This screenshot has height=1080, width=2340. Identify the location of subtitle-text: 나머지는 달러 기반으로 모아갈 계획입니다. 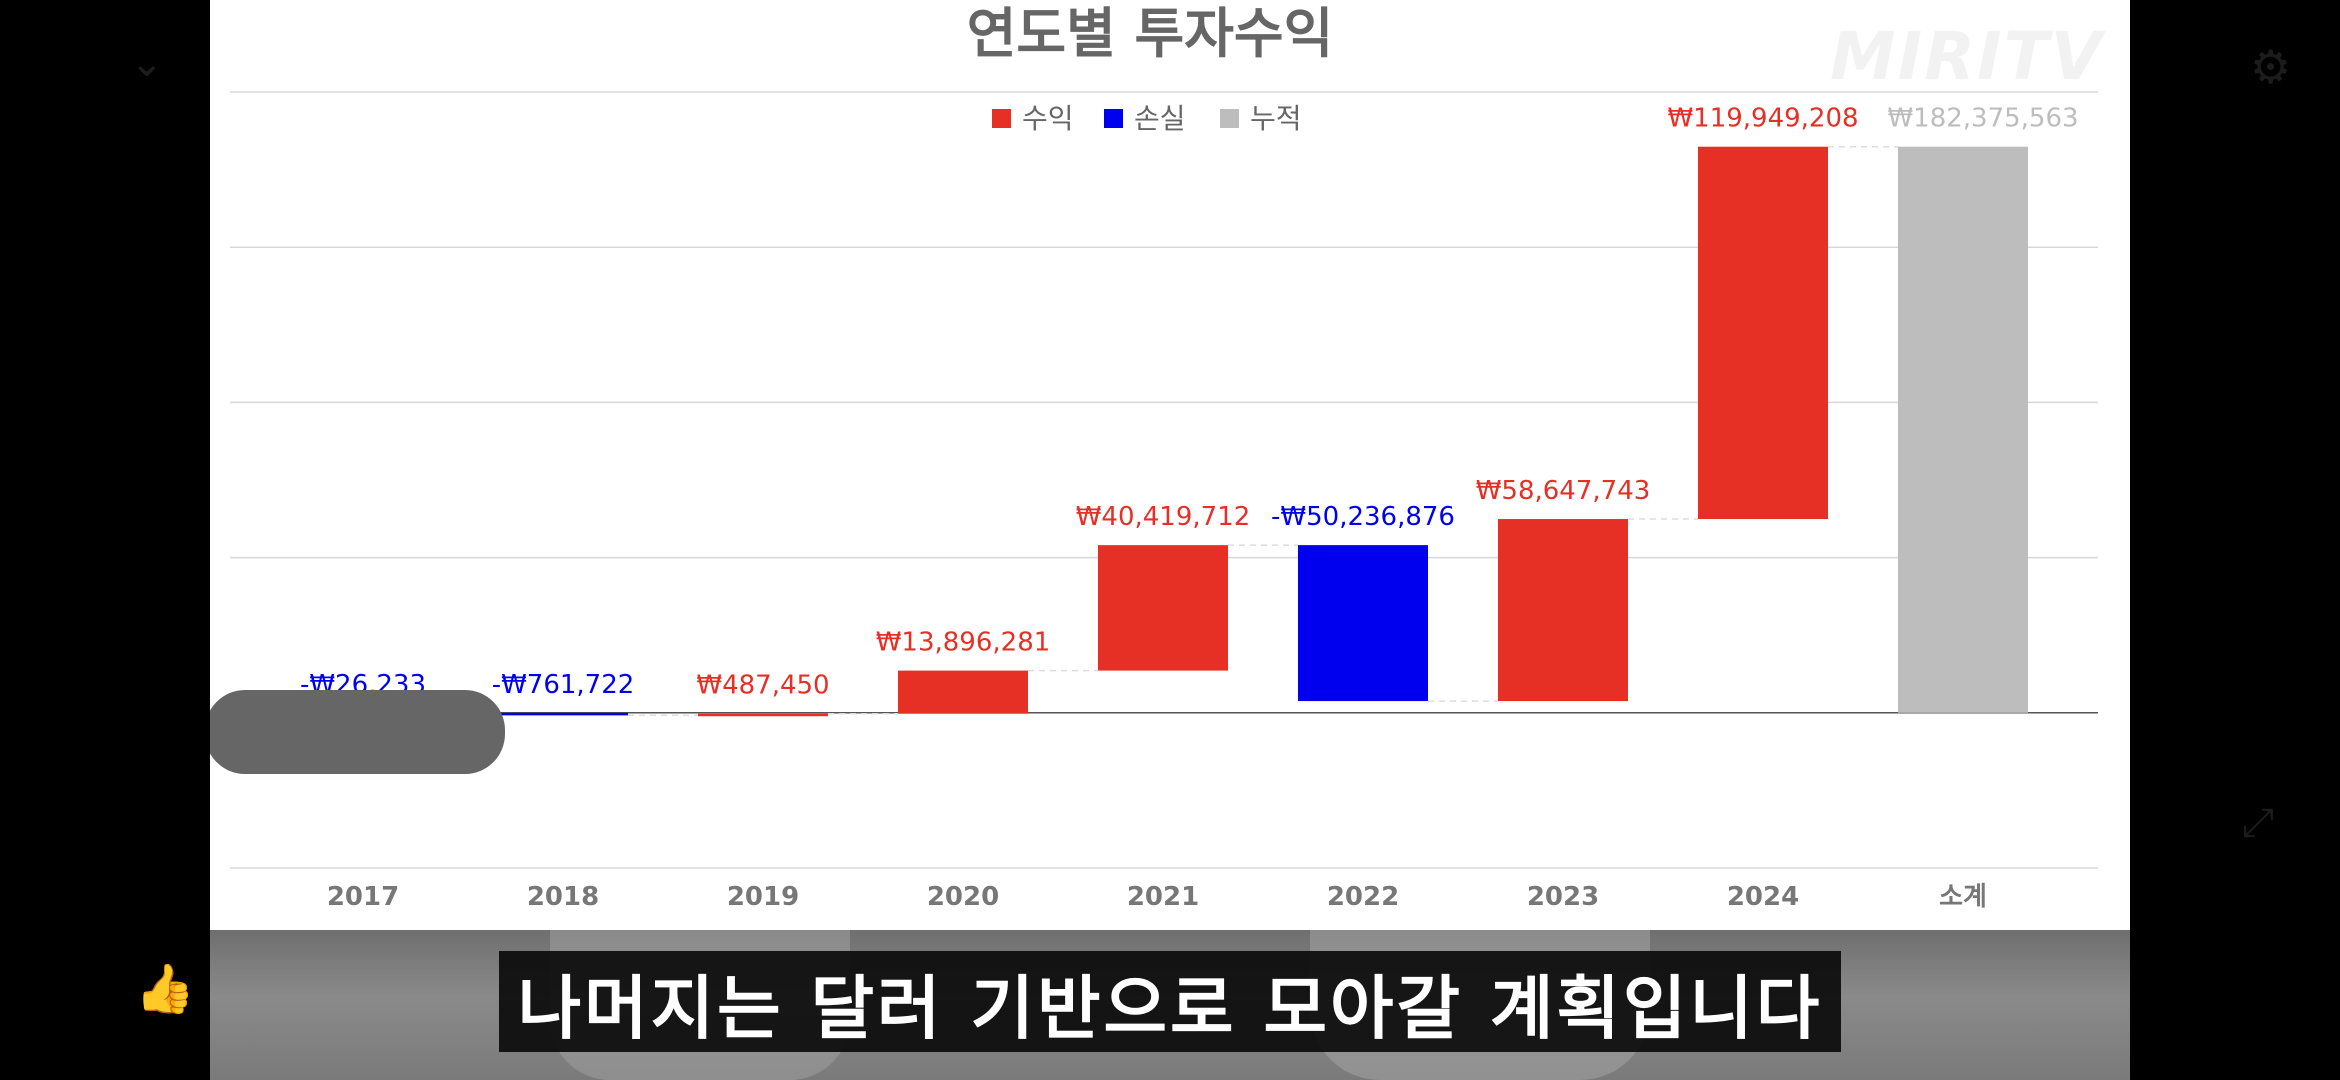
(1170, 1008).